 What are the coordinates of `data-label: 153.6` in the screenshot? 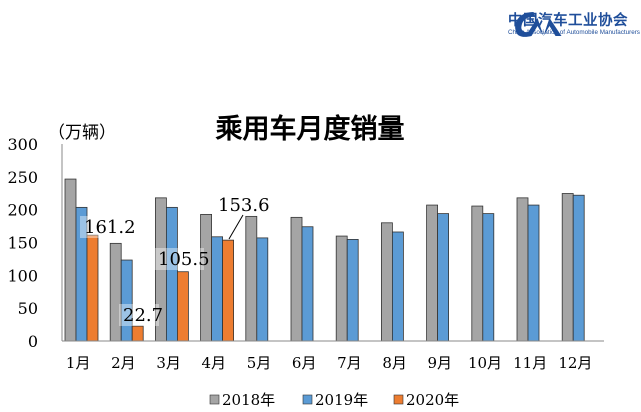 It's located at (244, 205).